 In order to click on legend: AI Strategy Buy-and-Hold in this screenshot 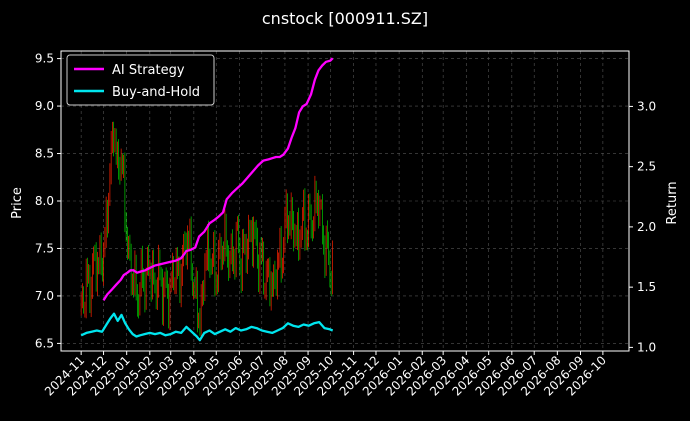, I will do `click(140, 80)`.